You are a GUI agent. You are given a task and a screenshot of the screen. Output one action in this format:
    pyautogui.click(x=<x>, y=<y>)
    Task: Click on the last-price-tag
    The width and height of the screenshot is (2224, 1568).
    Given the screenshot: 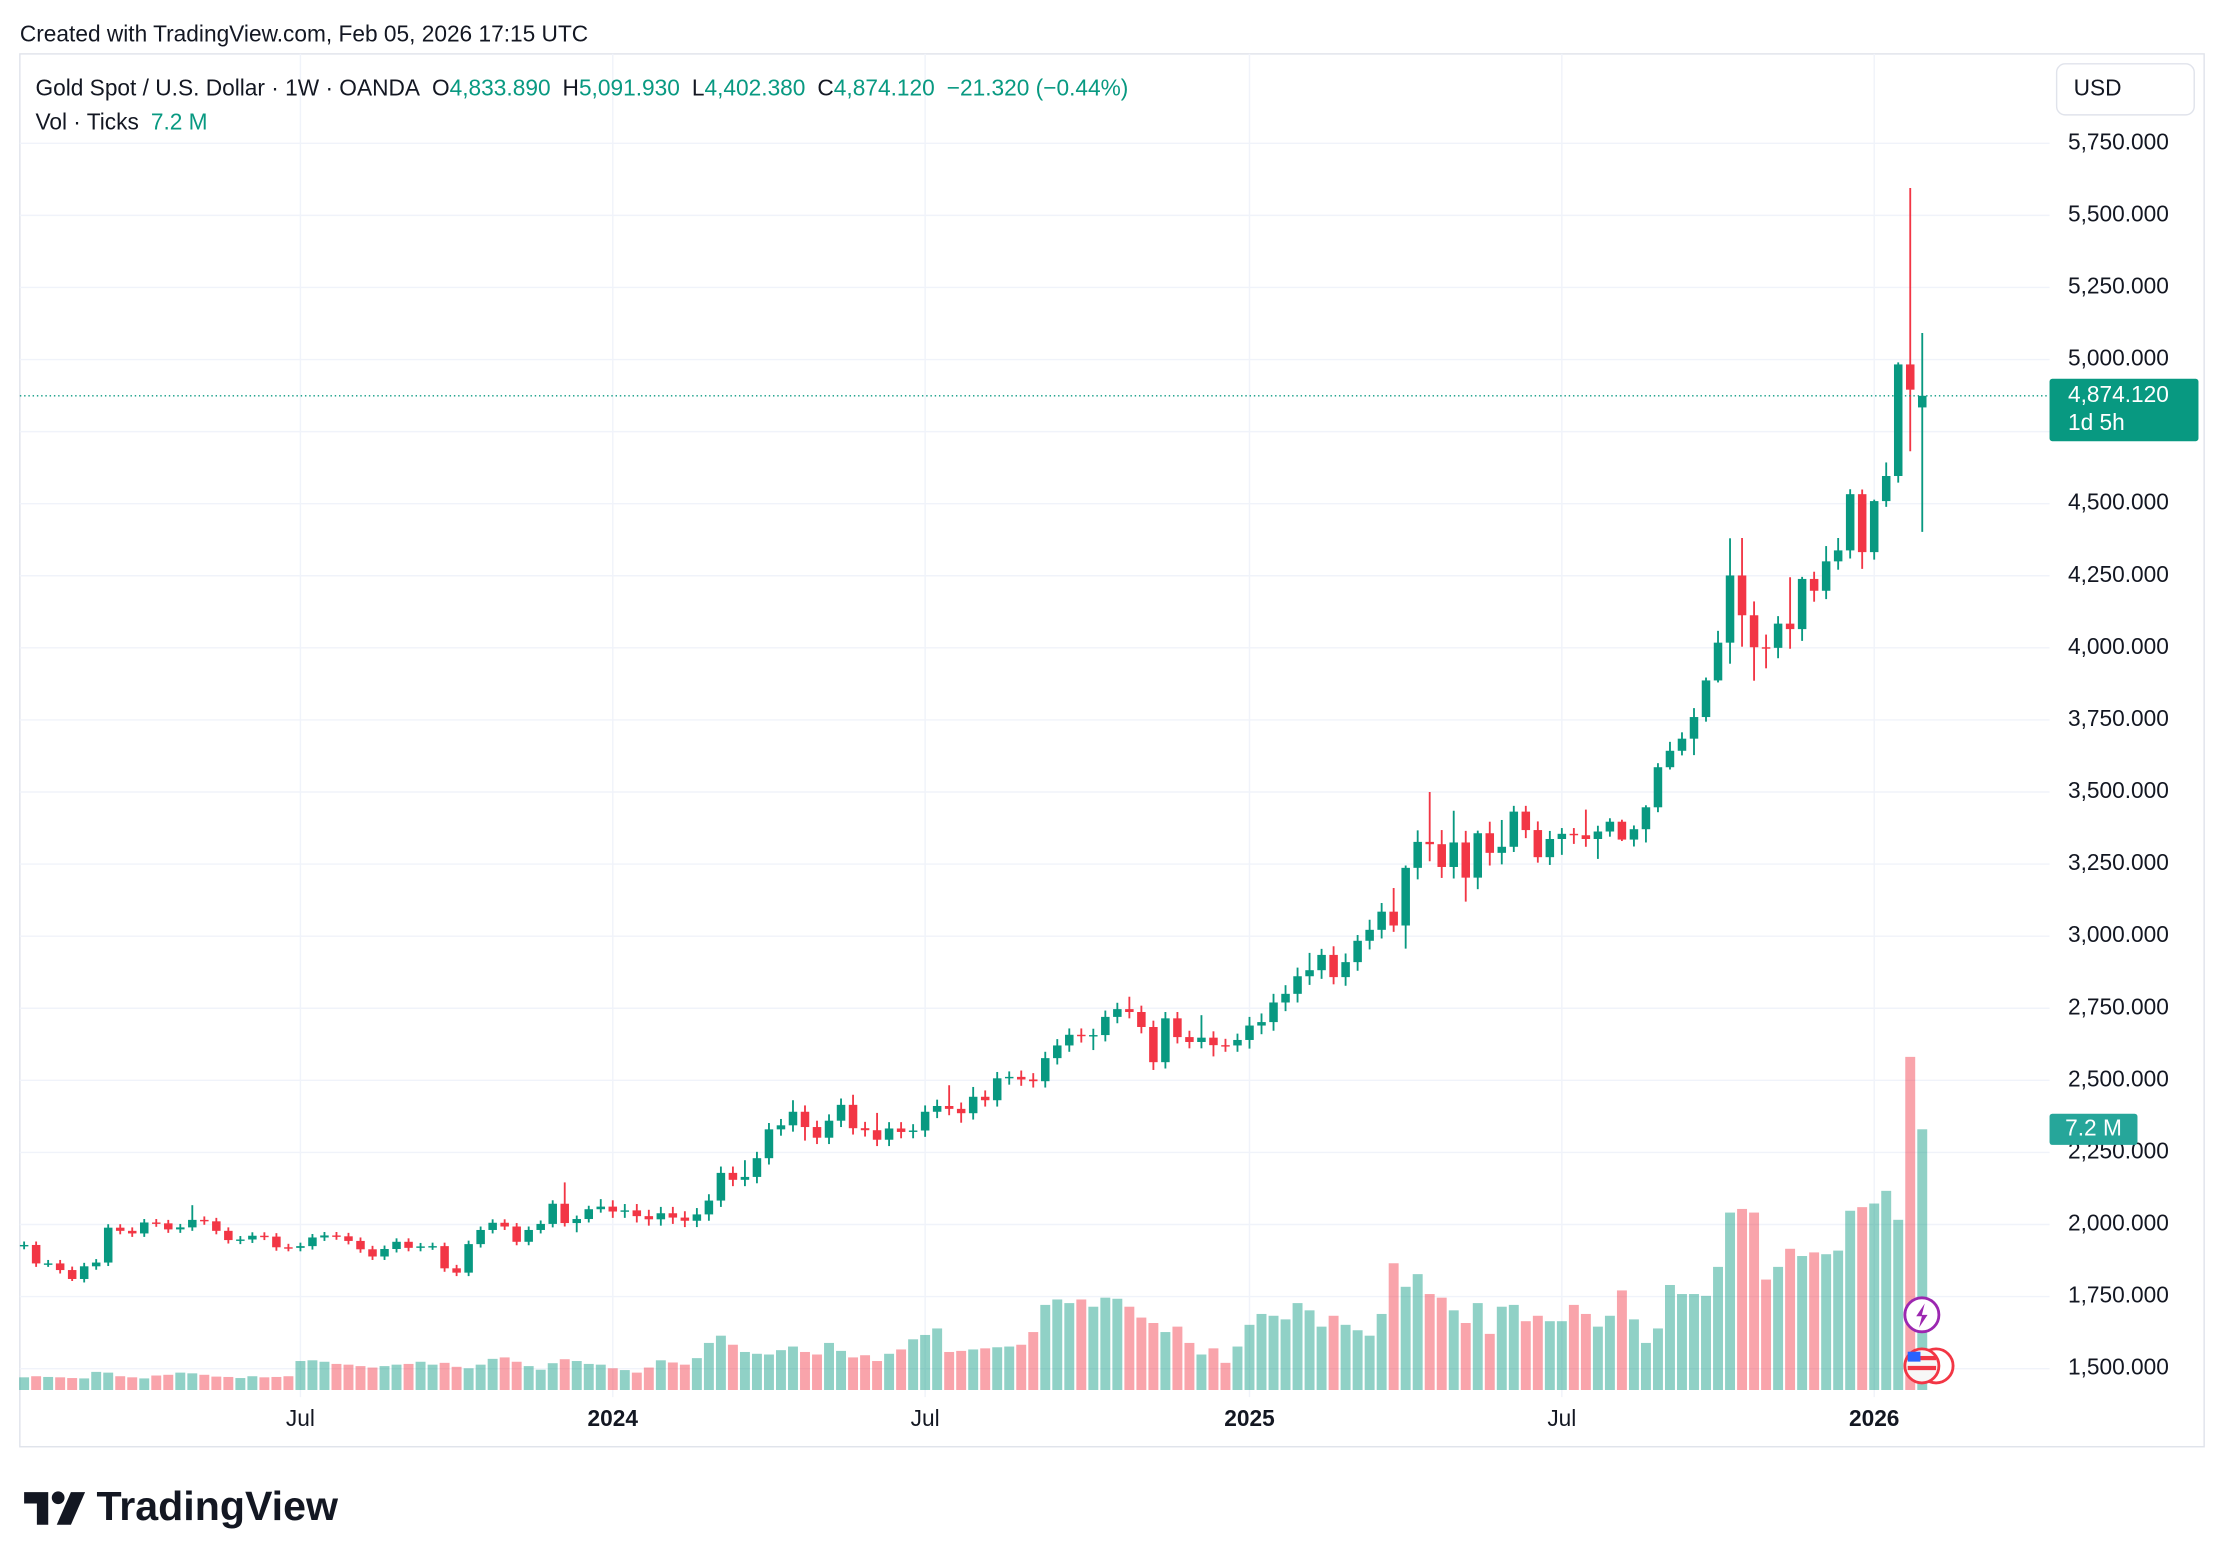 What is the action you would take?
    pyautogui.click(x=2124, y=410)
    